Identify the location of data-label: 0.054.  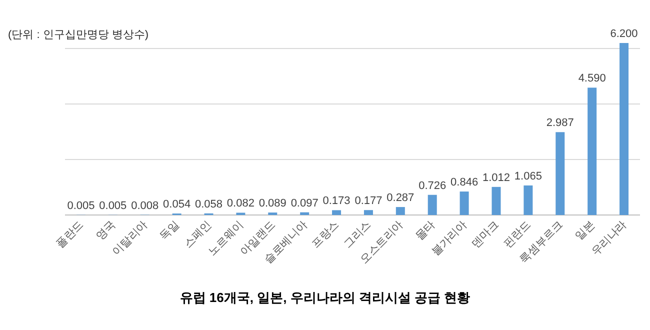
(177, 204).